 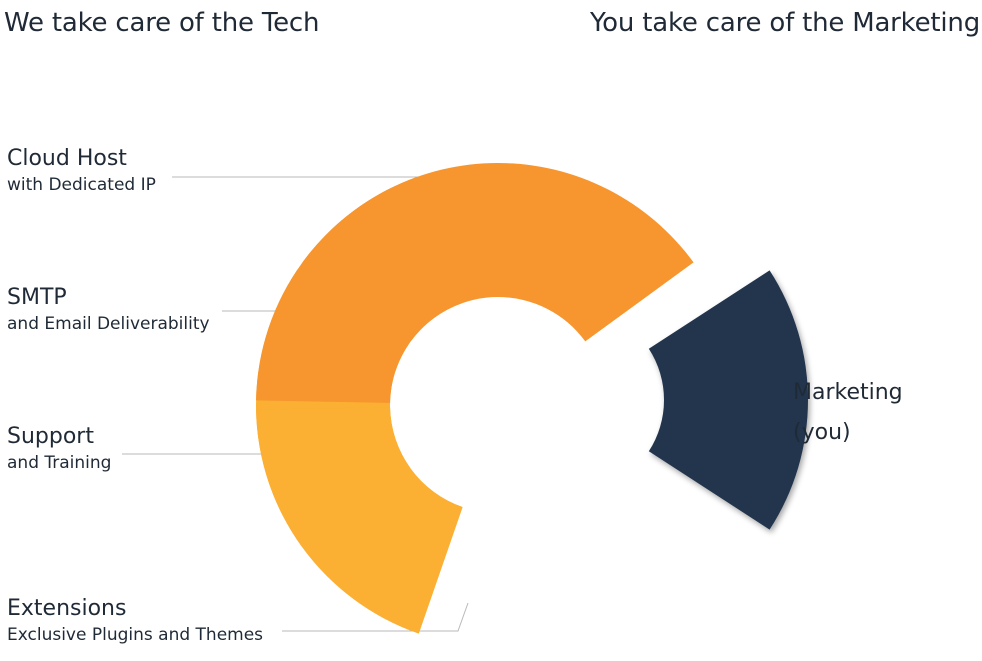 I want to click on smtp-subtitle: and Email Deliverability, so click(x=108, y=324).